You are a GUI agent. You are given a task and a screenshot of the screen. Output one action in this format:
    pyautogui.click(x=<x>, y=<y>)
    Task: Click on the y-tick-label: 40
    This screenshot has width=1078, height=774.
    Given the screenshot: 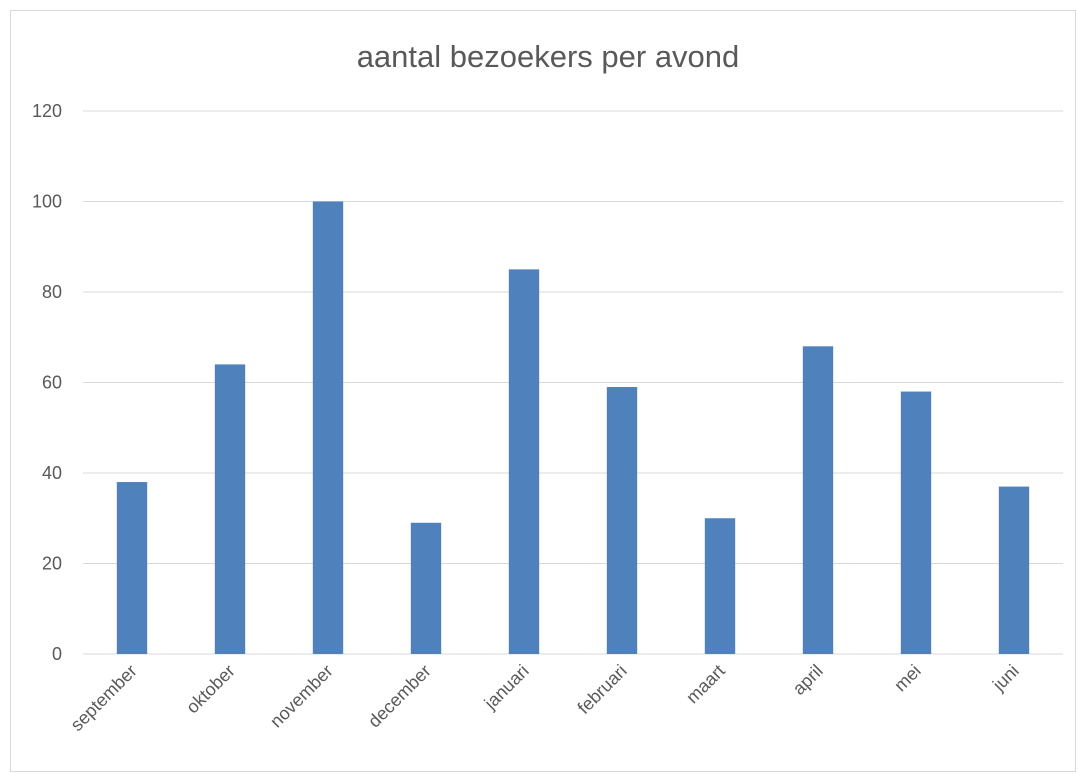 What is the action you would take?
    pyautogui.click(x=52, y=473)
    